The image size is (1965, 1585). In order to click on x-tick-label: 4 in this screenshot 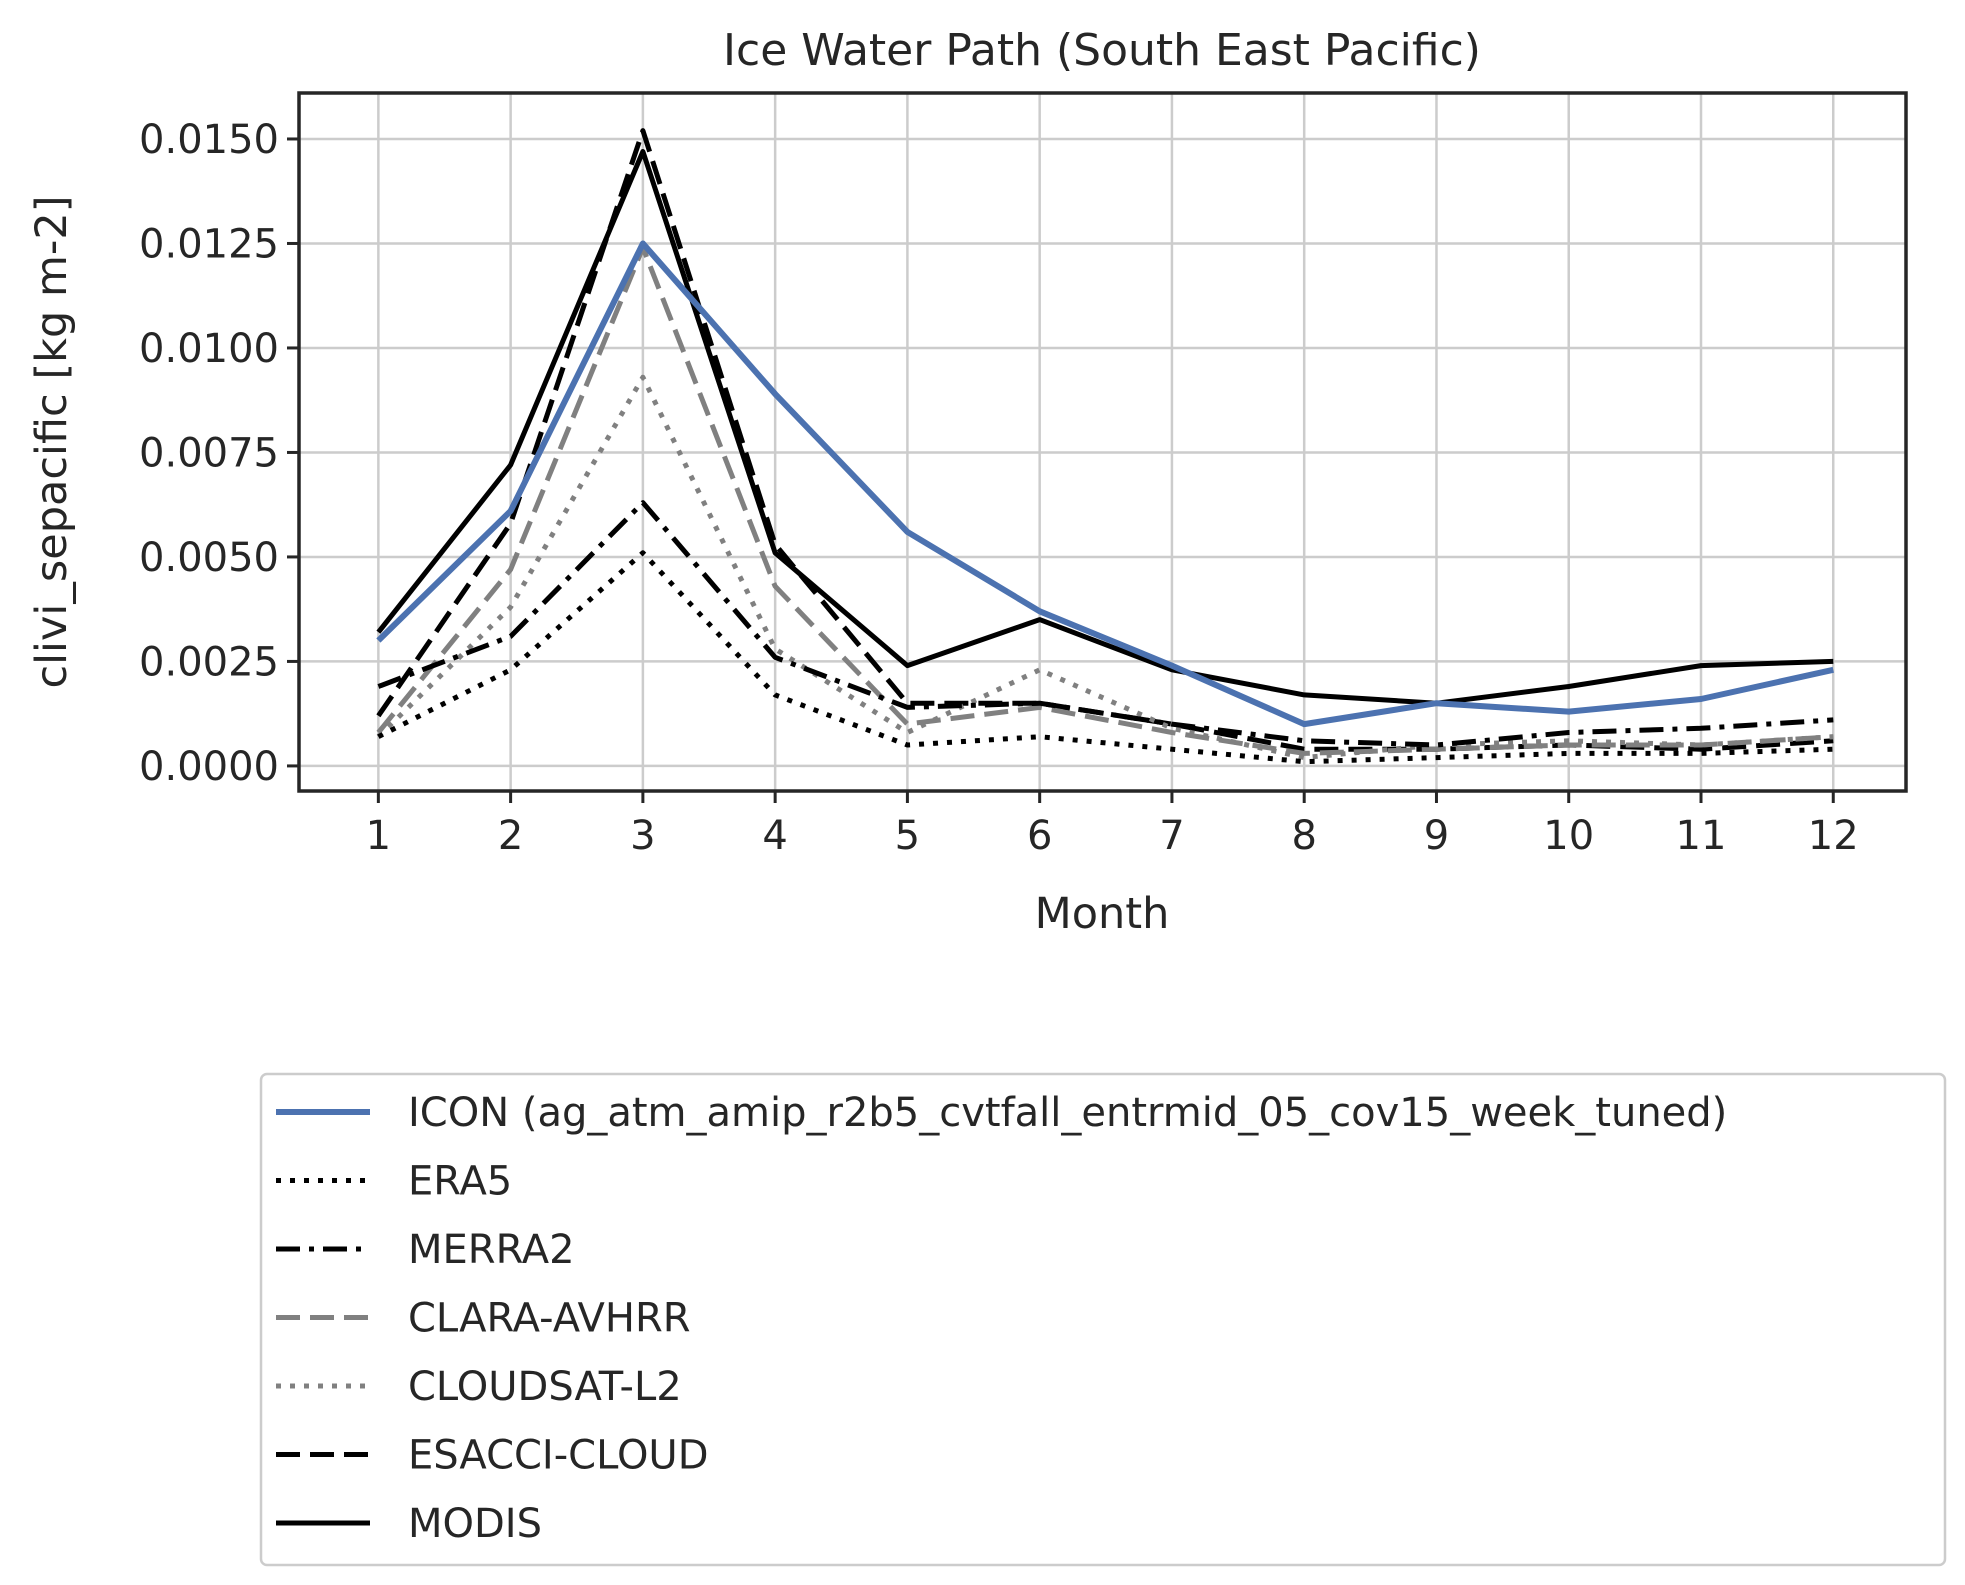, I will do `click(774, 836)`.